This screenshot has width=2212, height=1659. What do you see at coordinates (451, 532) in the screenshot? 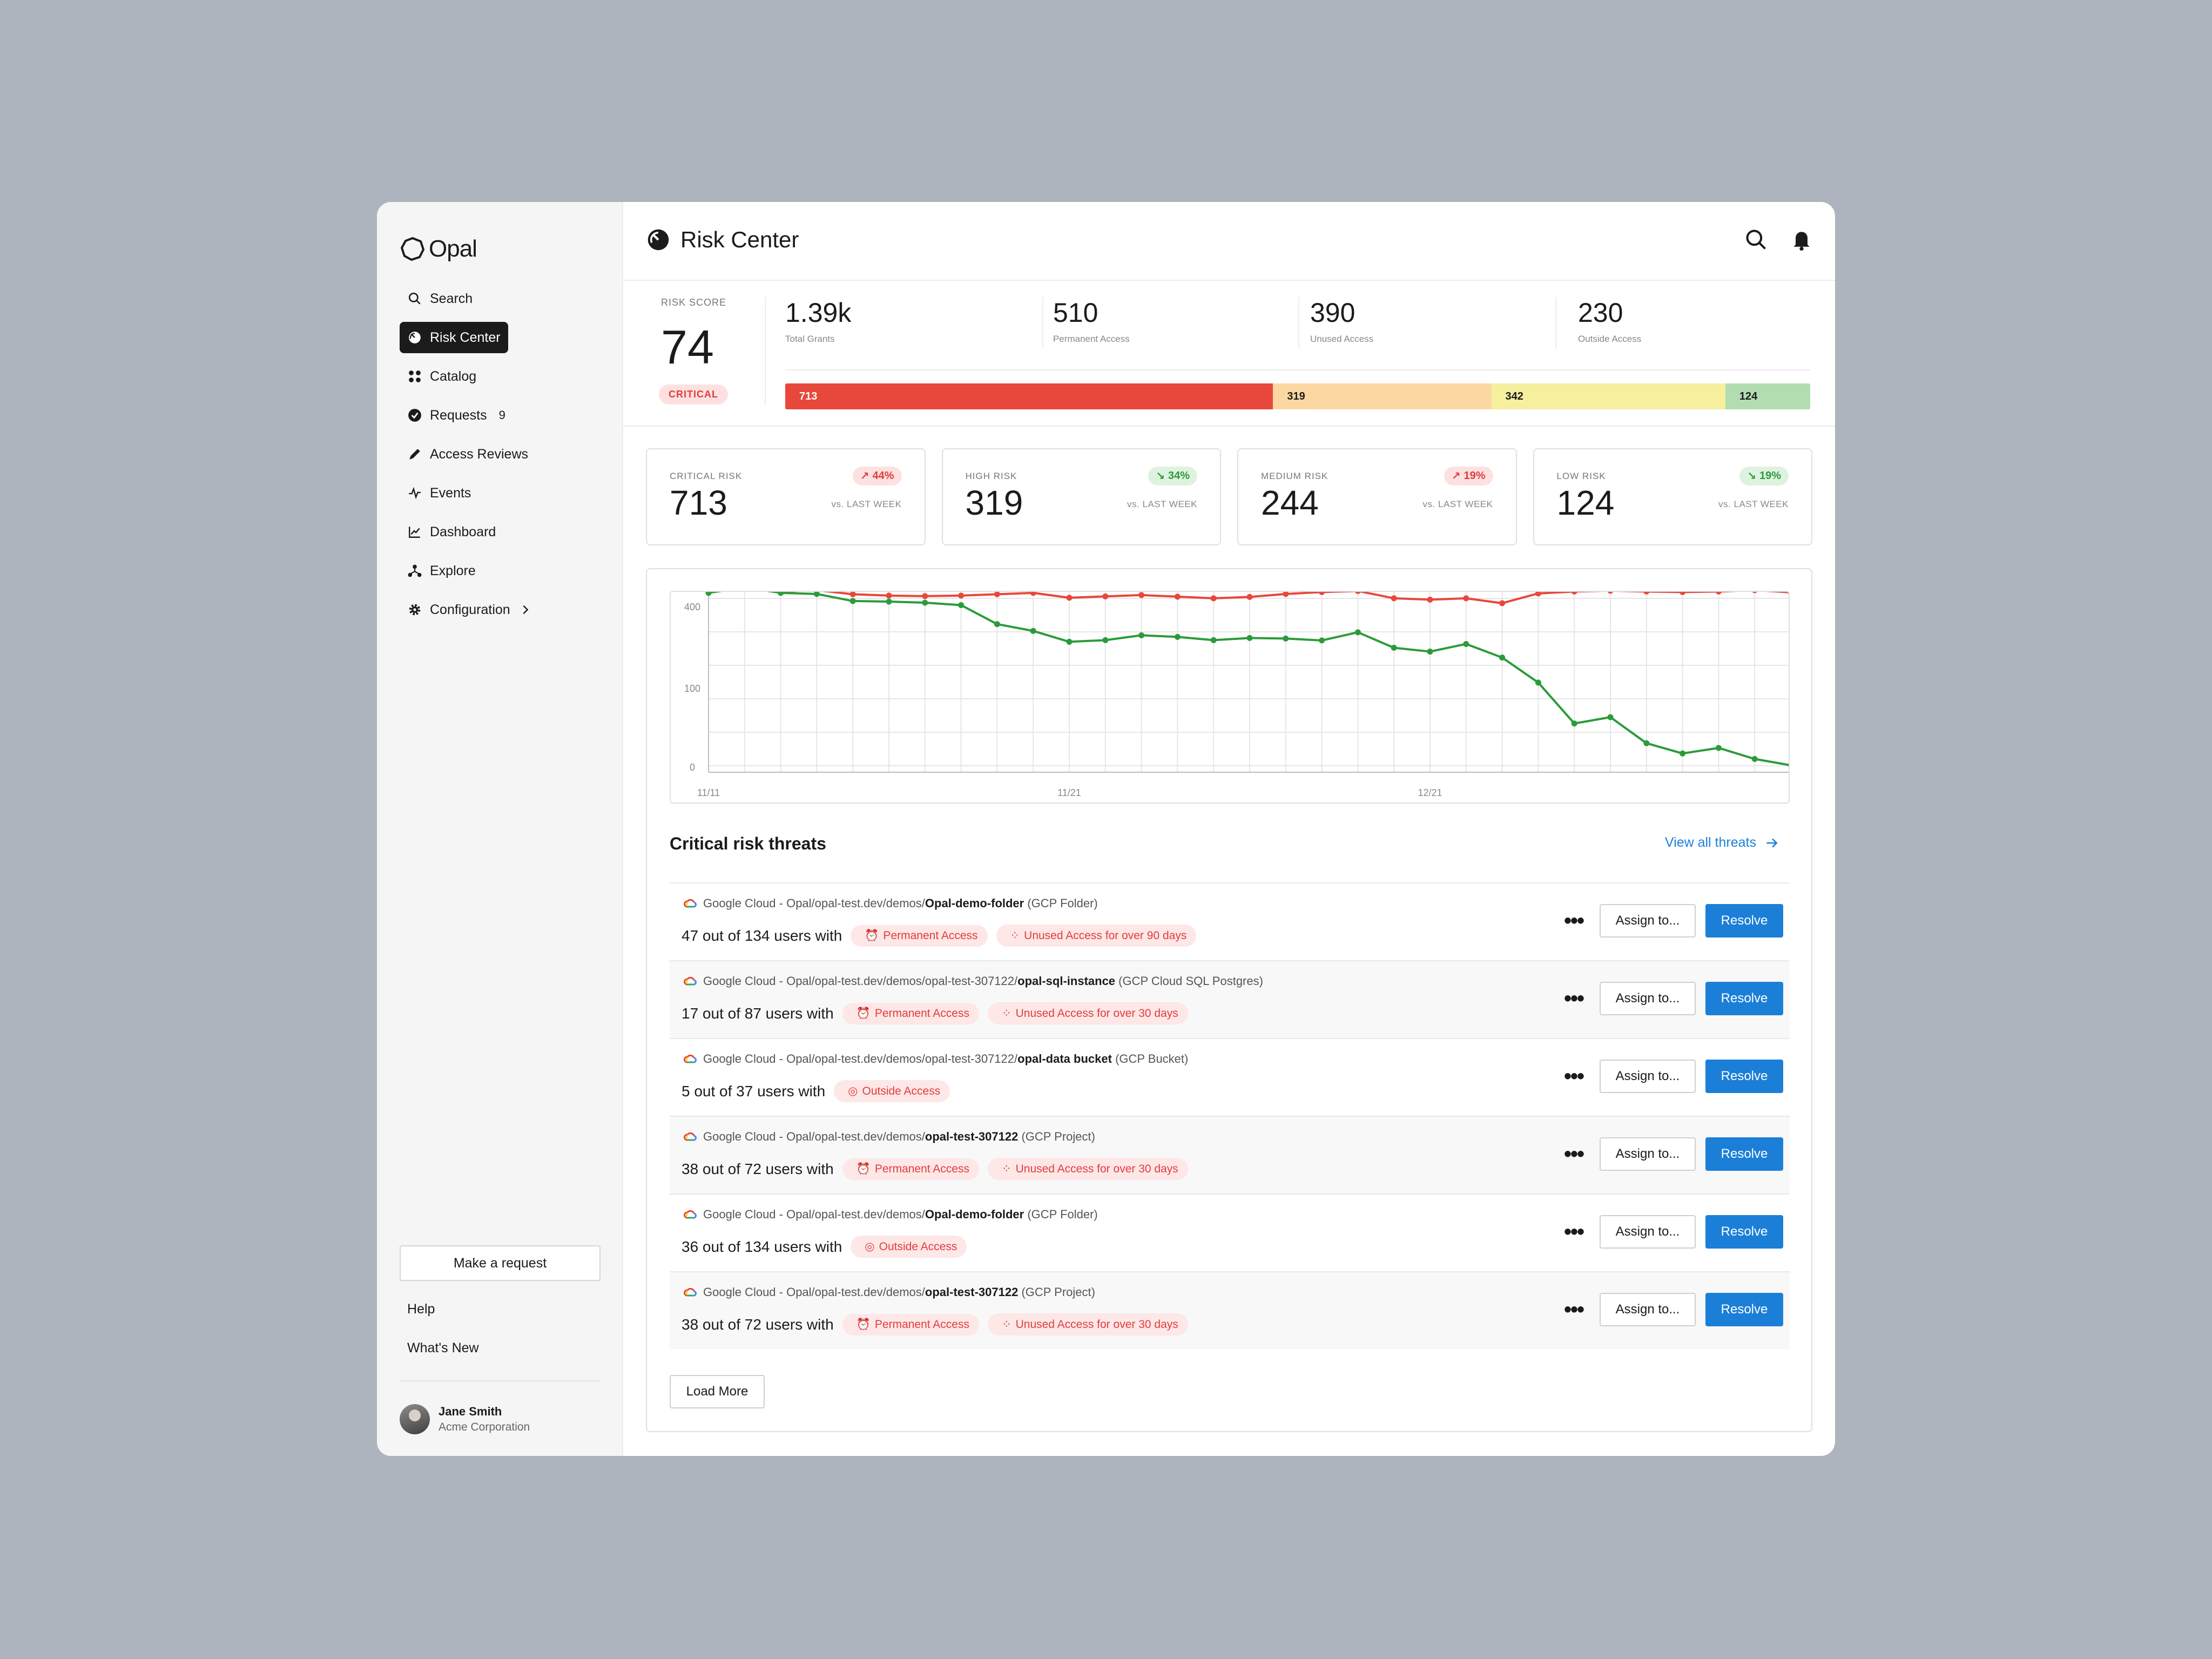
I see `sidebar-item-dashboard: Dashboard` at bounding box center [451, 532].